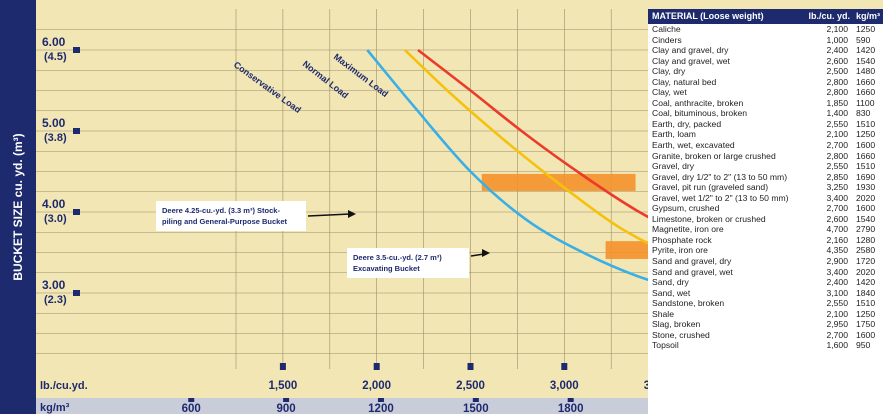  Describe the element at coordinates (866, 229) in the screenshot. I see `kg-m3-value: 2790` at that location.